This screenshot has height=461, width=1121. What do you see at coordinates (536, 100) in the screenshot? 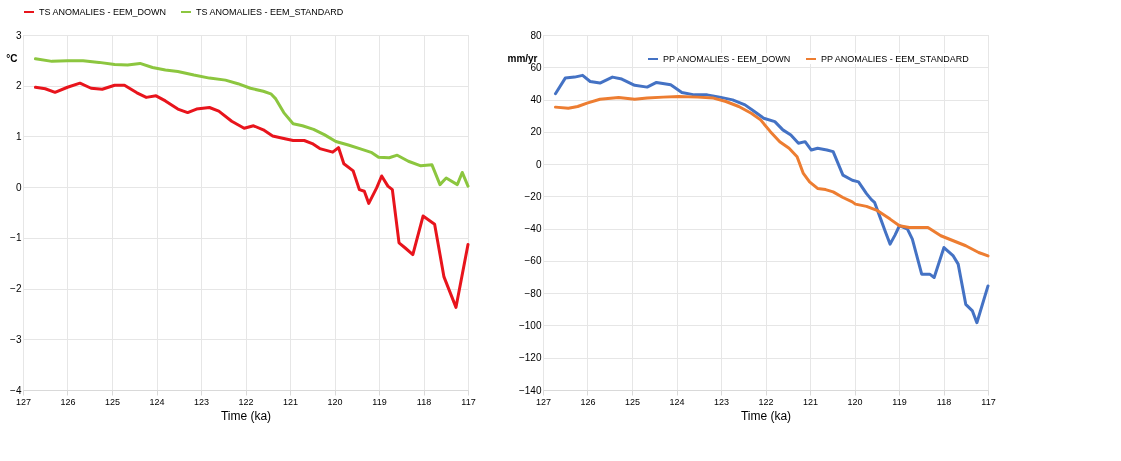
I see `y-tick-label: 40` at bounding box center [536, 100].